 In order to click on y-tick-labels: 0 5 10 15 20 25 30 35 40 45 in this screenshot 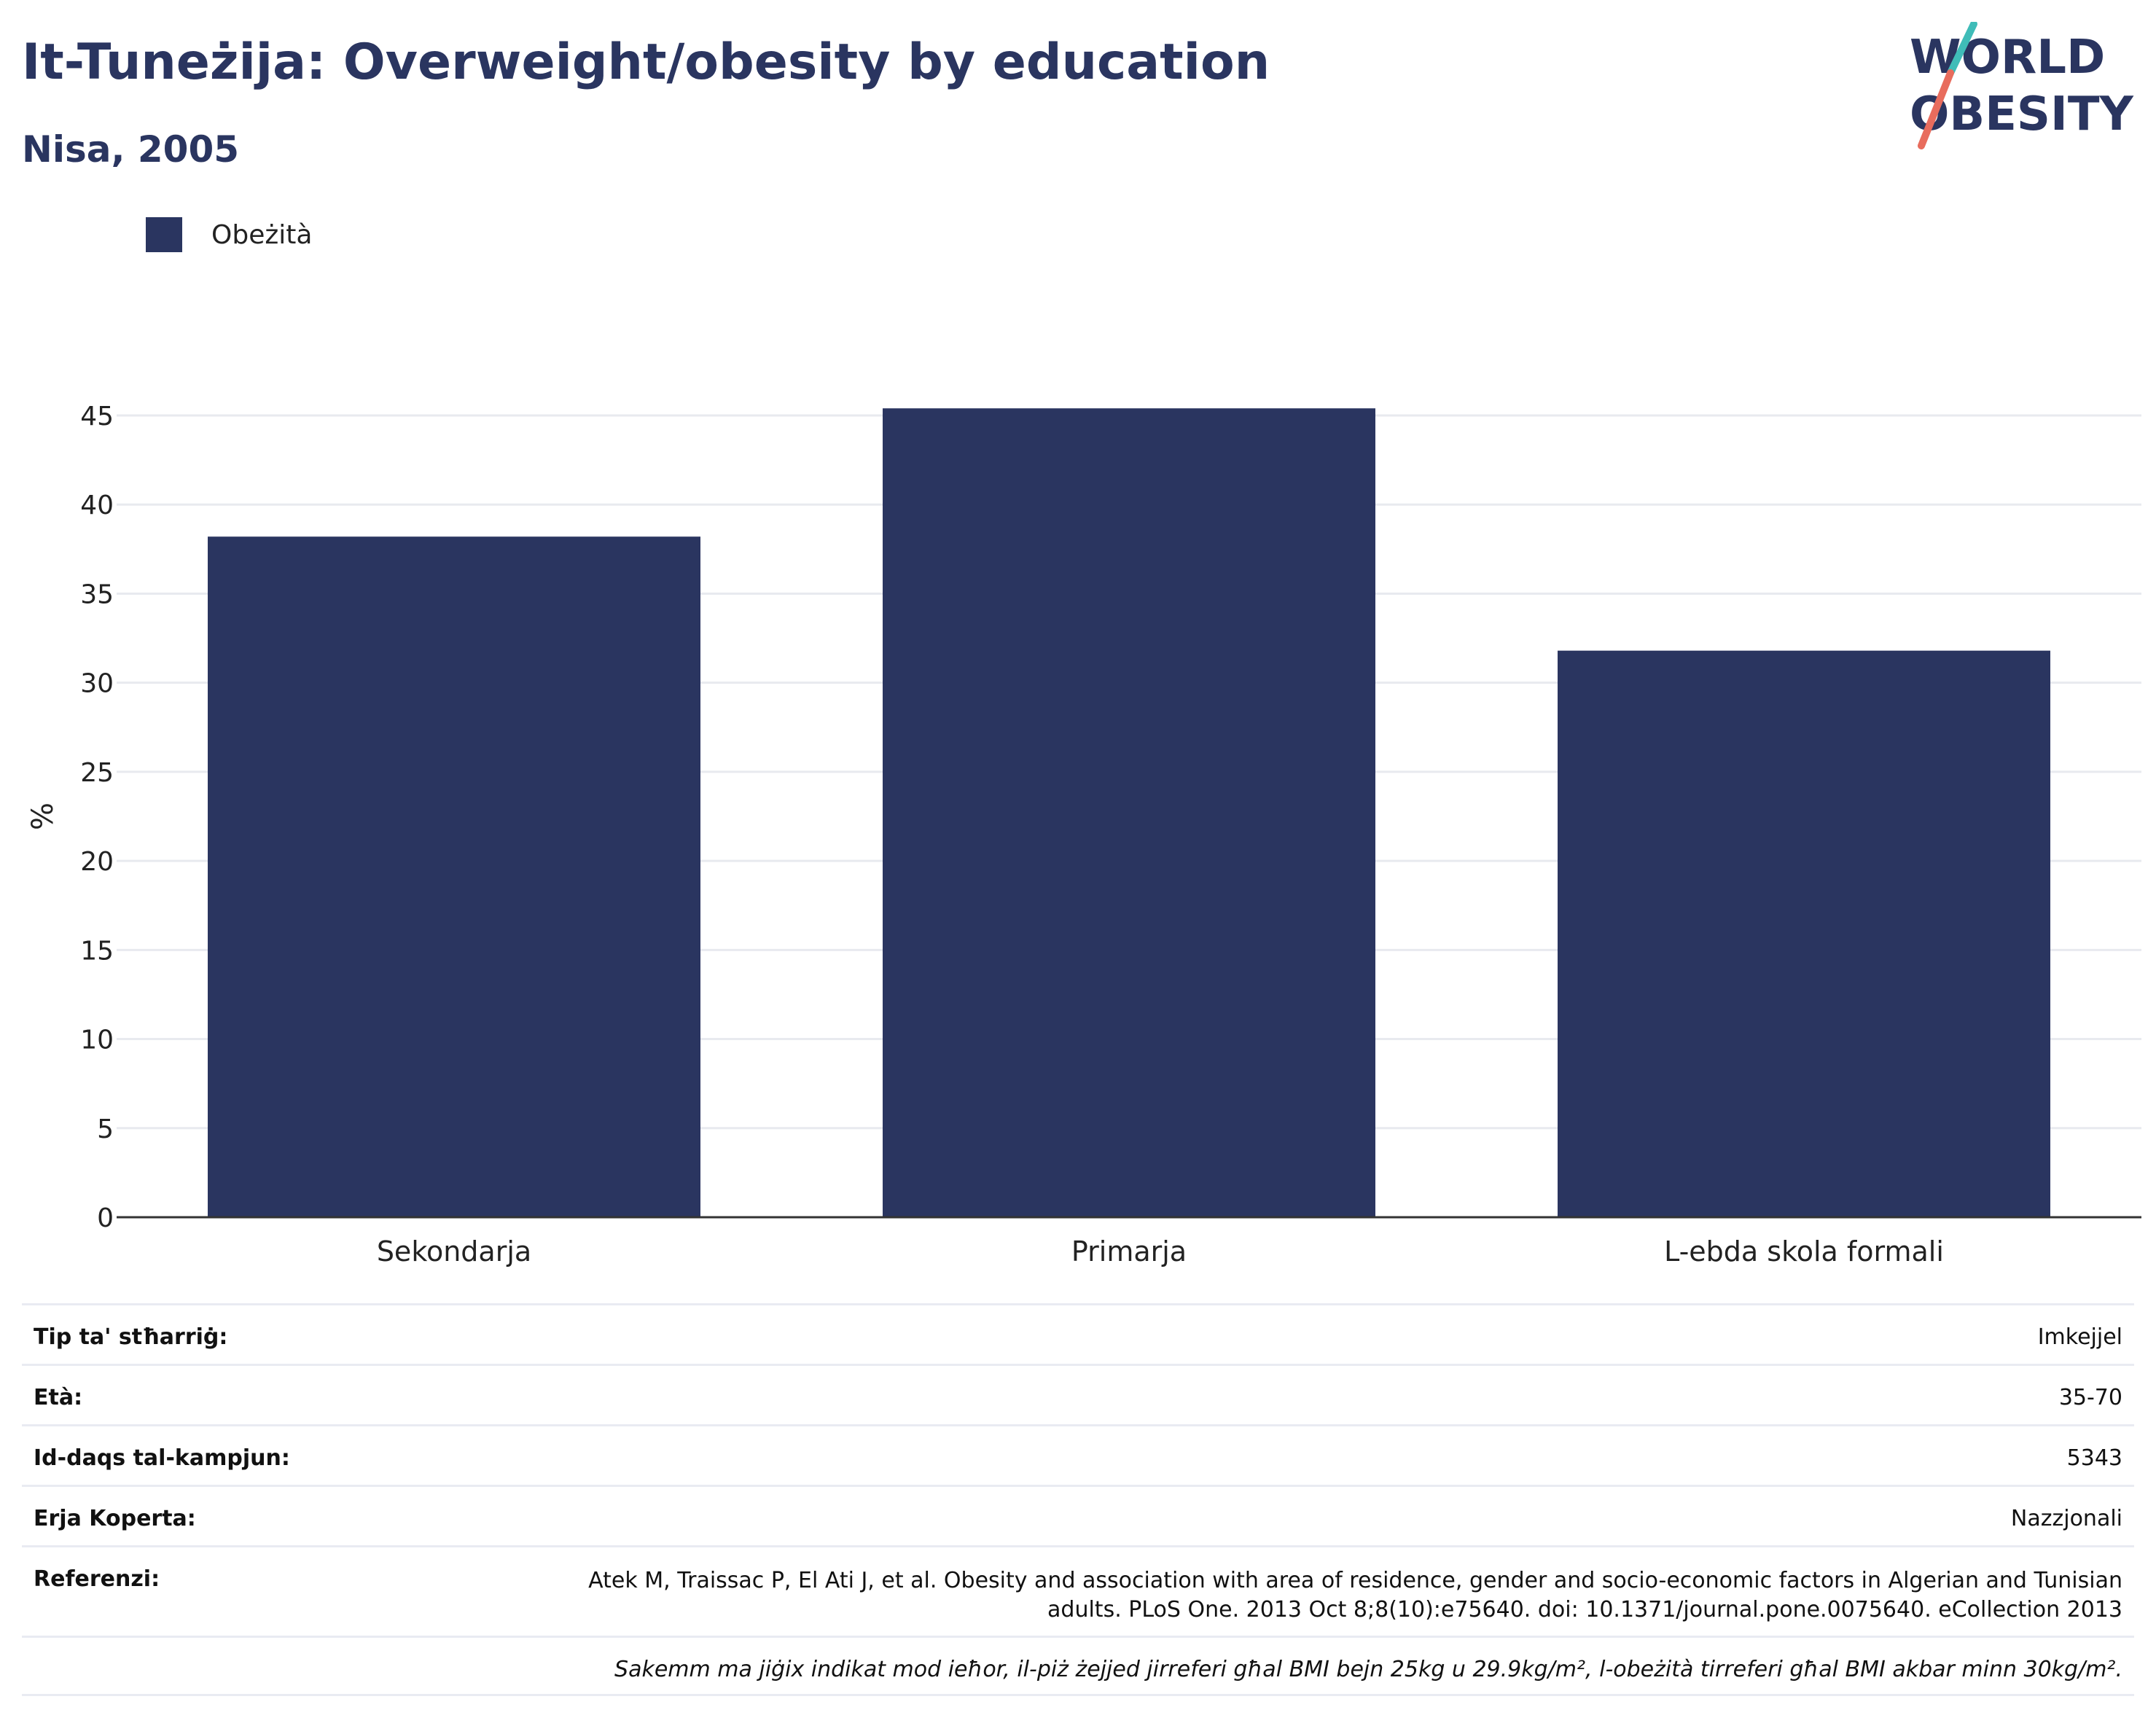, I will do `click(97, 817)`.